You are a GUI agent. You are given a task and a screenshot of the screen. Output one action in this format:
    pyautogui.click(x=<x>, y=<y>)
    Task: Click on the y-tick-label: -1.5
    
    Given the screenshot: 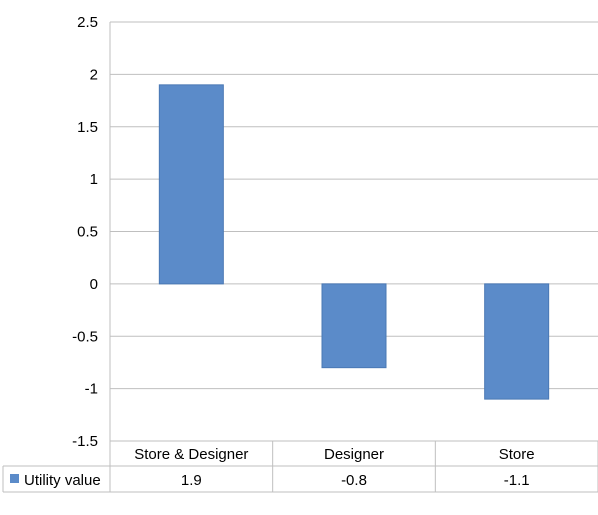 What is the action you would take?
    pyautogui.click(x=85, y=441)
    